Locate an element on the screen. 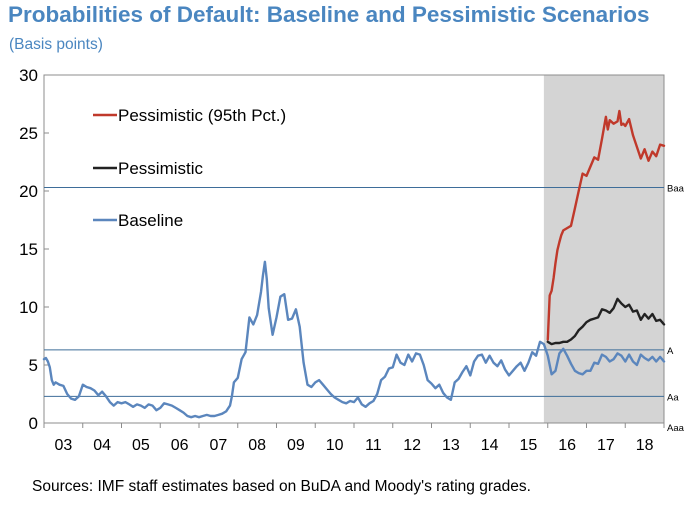 The image size is (694, 505). x-tick-label: 15 is located at coordinates (528, 445).